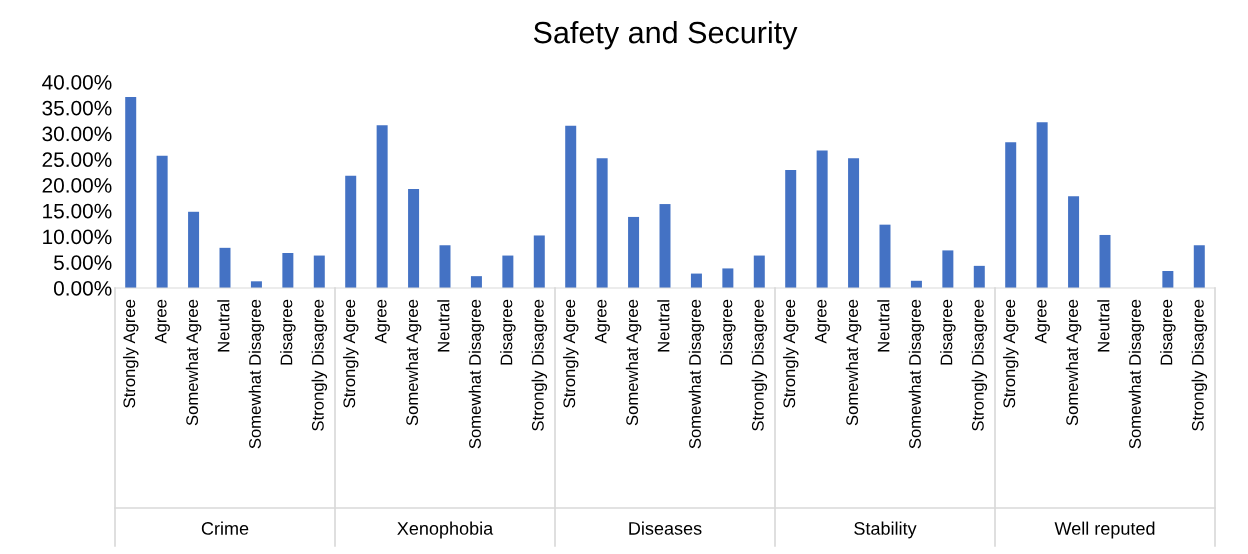 This screenshot has height=554, width=1248. What do you see at coordinates (77, 237) in the screenshot?
I see `y-tick-label: 10.00%` at bounding box center [77, 237].